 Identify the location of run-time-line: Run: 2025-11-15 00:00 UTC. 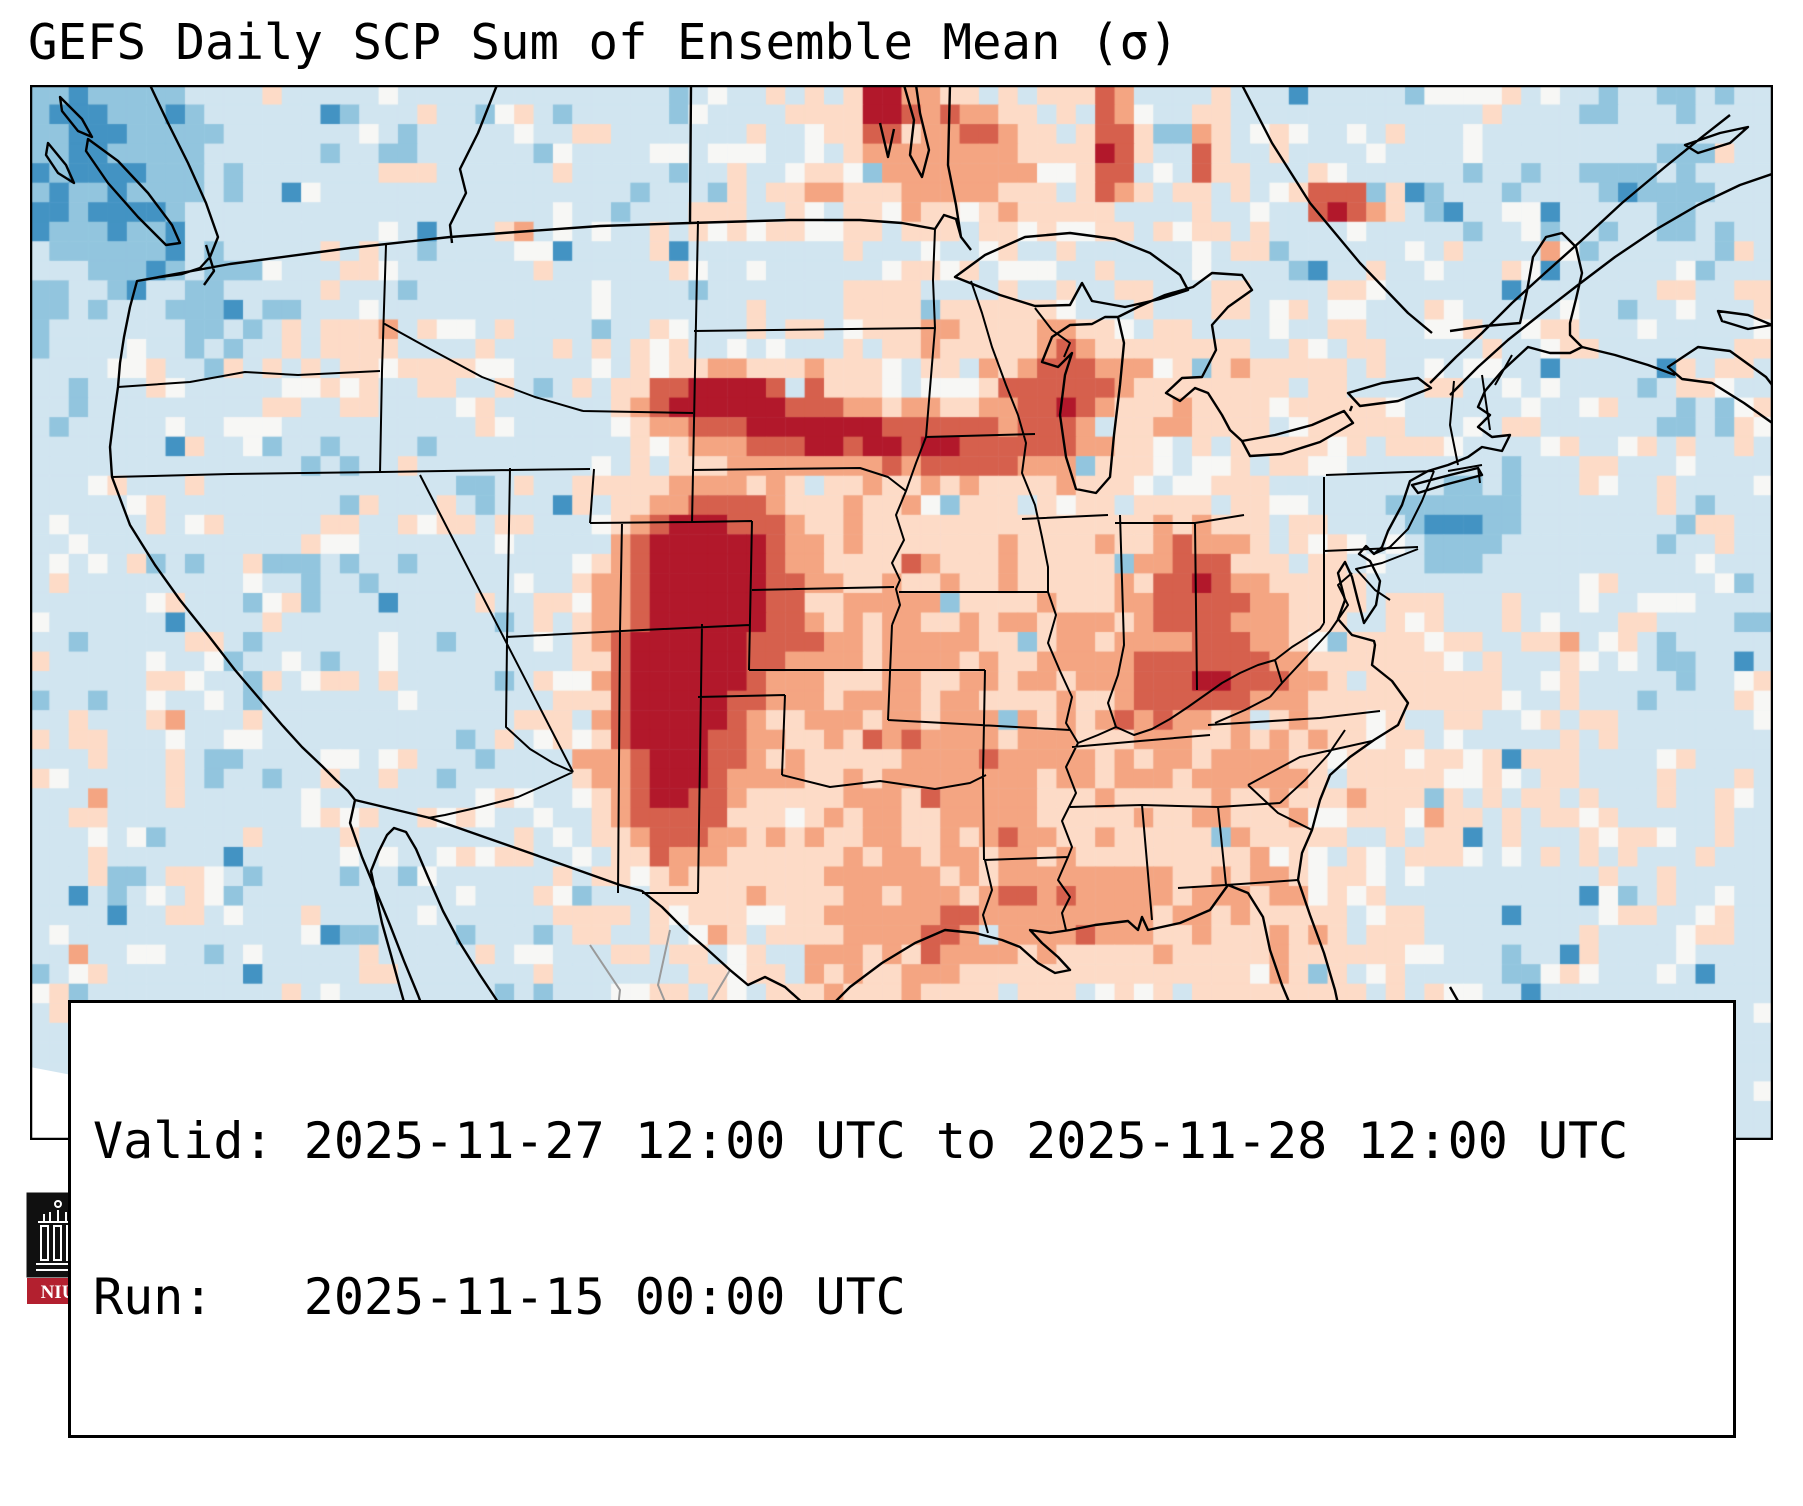
(499, 1297).